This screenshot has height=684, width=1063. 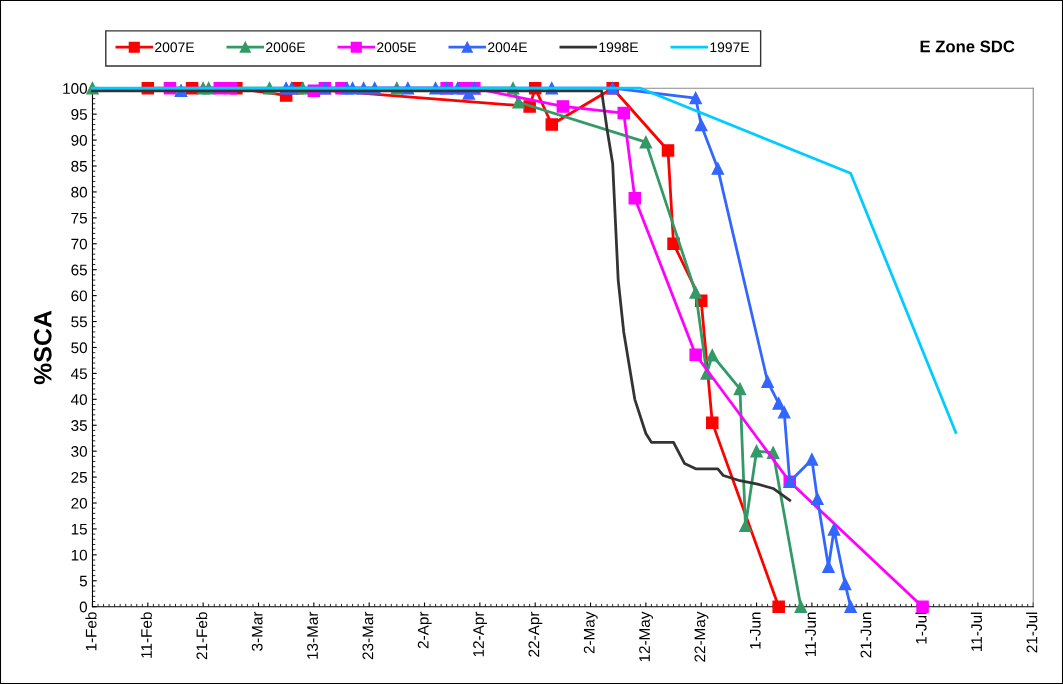 What do you see at coordinates (75, 88) in the screenshot?
I see `y-tick-label: 100` at bounding box center [75, 88].